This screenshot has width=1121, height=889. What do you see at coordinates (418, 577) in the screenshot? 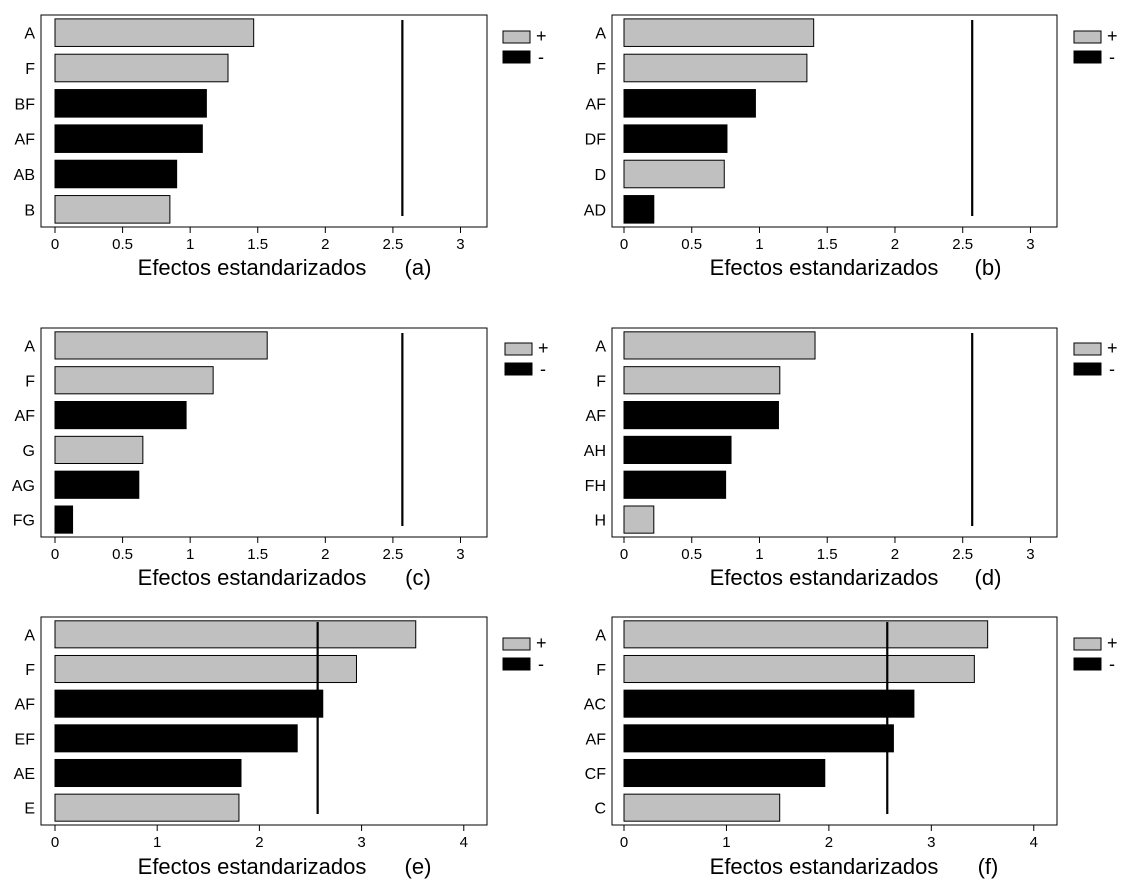
I see `panel-tag: (c)` at bounding box center [418, 577].